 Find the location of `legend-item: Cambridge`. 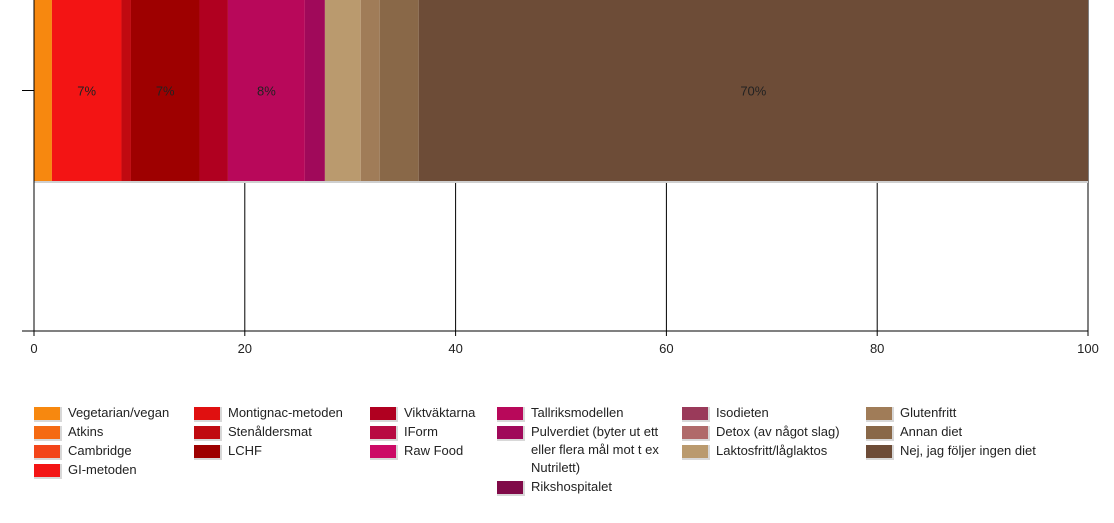

legend-item: Cambridge is located at coordinates (114, 451).